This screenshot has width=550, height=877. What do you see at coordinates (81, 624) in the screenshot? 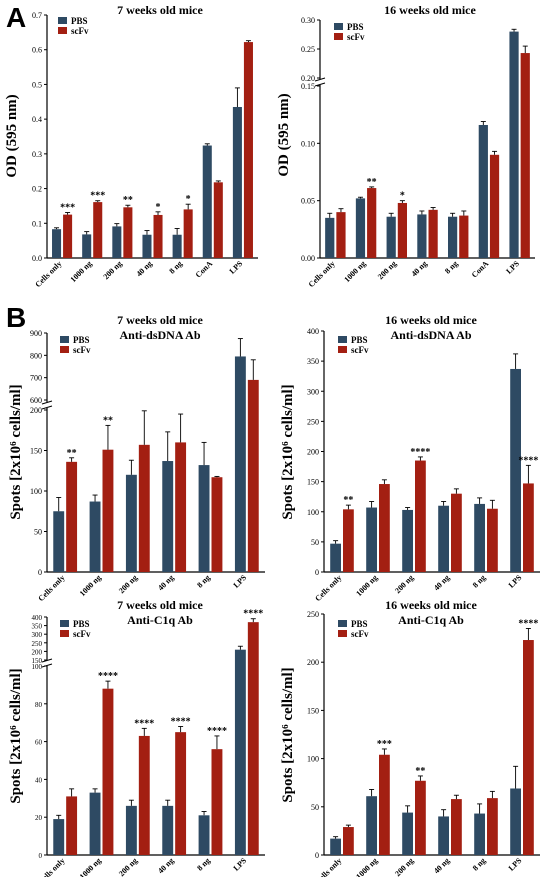
I see `legend-label: PBS` at bounding box center [81, 624].